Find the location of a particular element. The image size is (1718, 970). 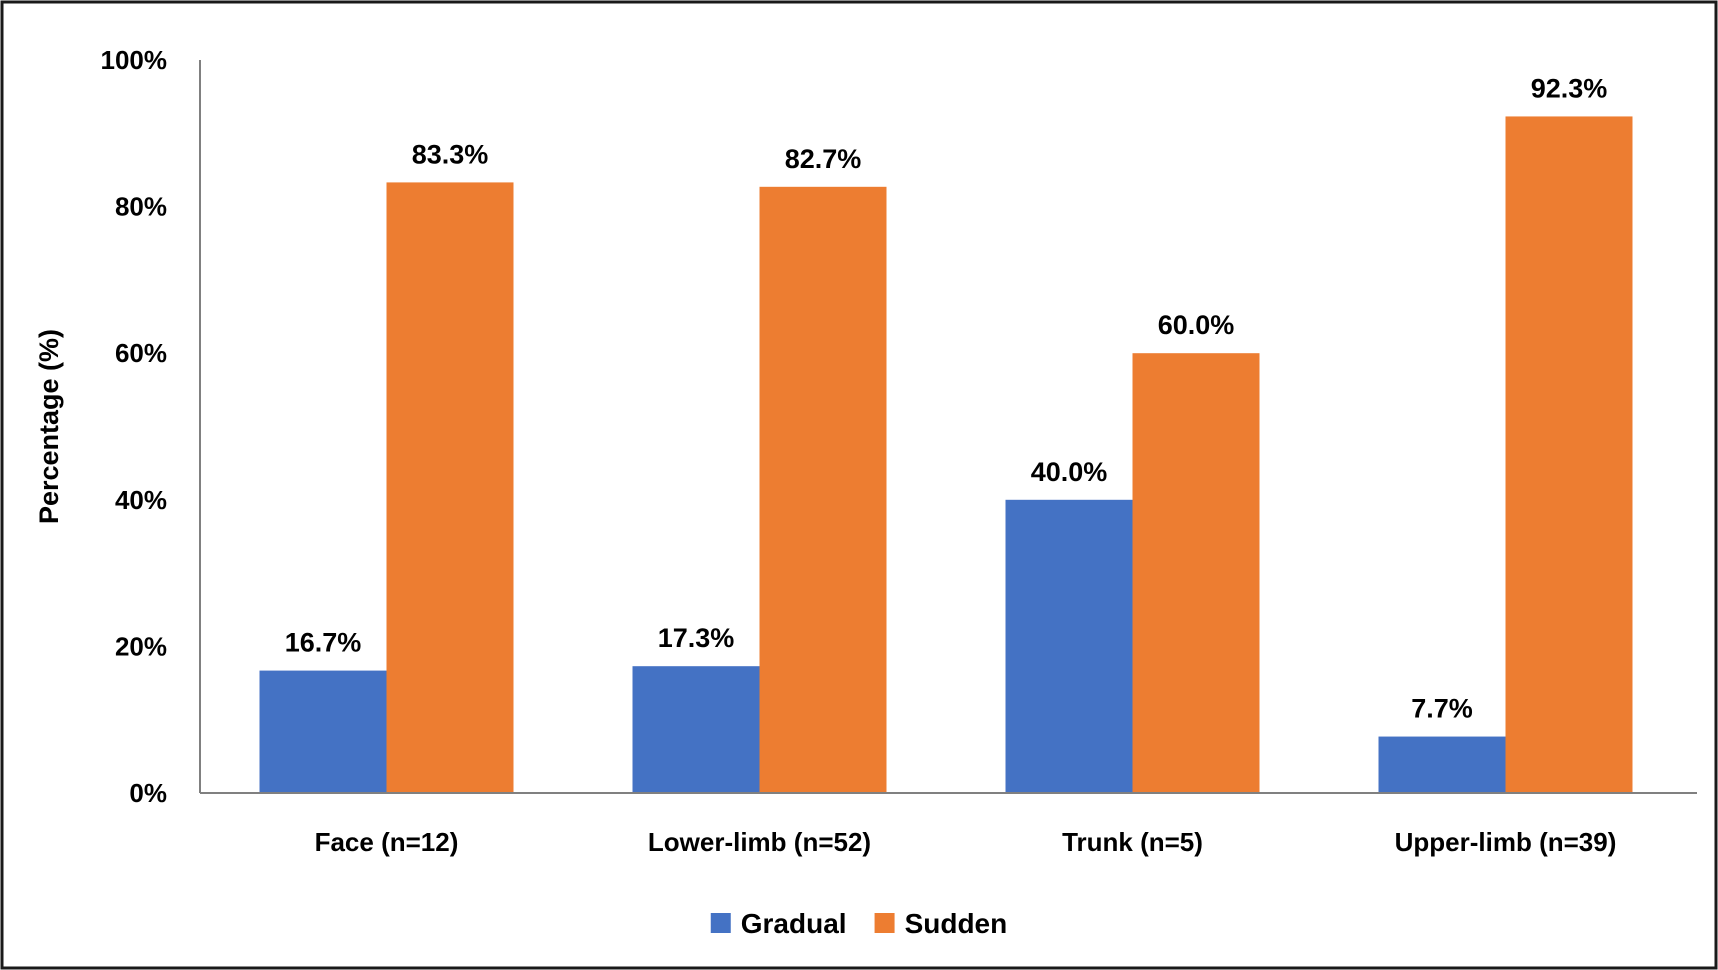

y-tick-label: 20% is located at coordinates (141, 646).